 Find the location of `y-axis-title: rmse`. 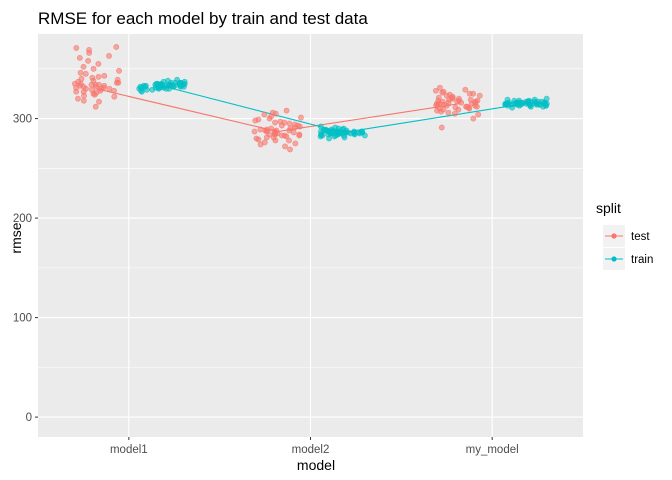

y-axis-title: rmse is located at coordinates (16, 237).